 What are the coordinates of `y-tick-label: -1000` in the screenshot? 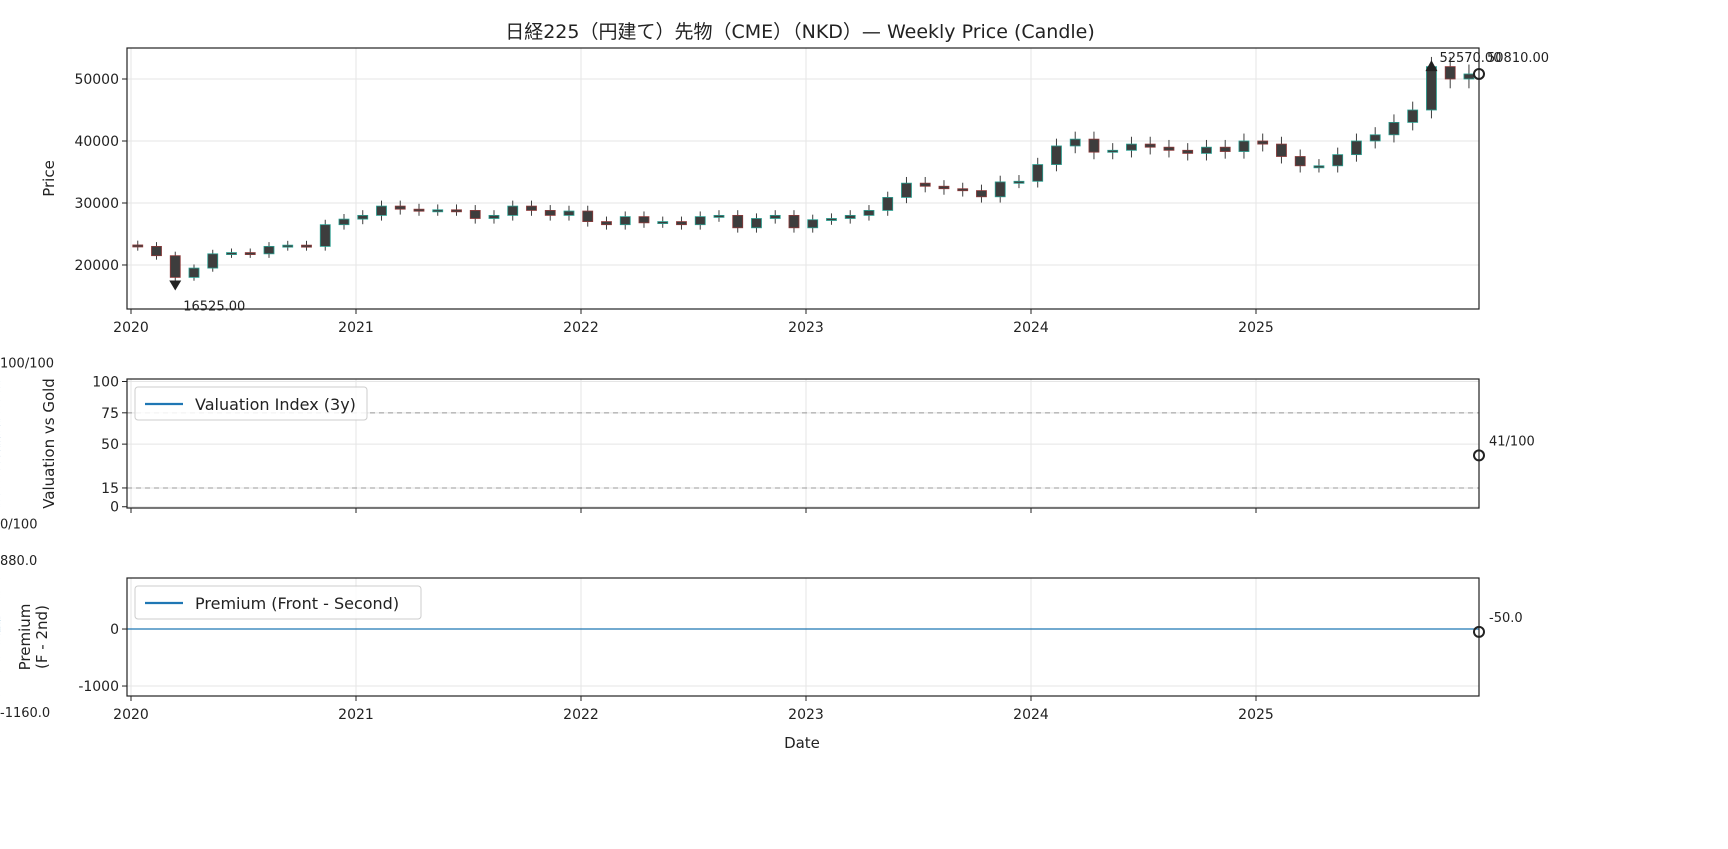 It's located at (98, 687).